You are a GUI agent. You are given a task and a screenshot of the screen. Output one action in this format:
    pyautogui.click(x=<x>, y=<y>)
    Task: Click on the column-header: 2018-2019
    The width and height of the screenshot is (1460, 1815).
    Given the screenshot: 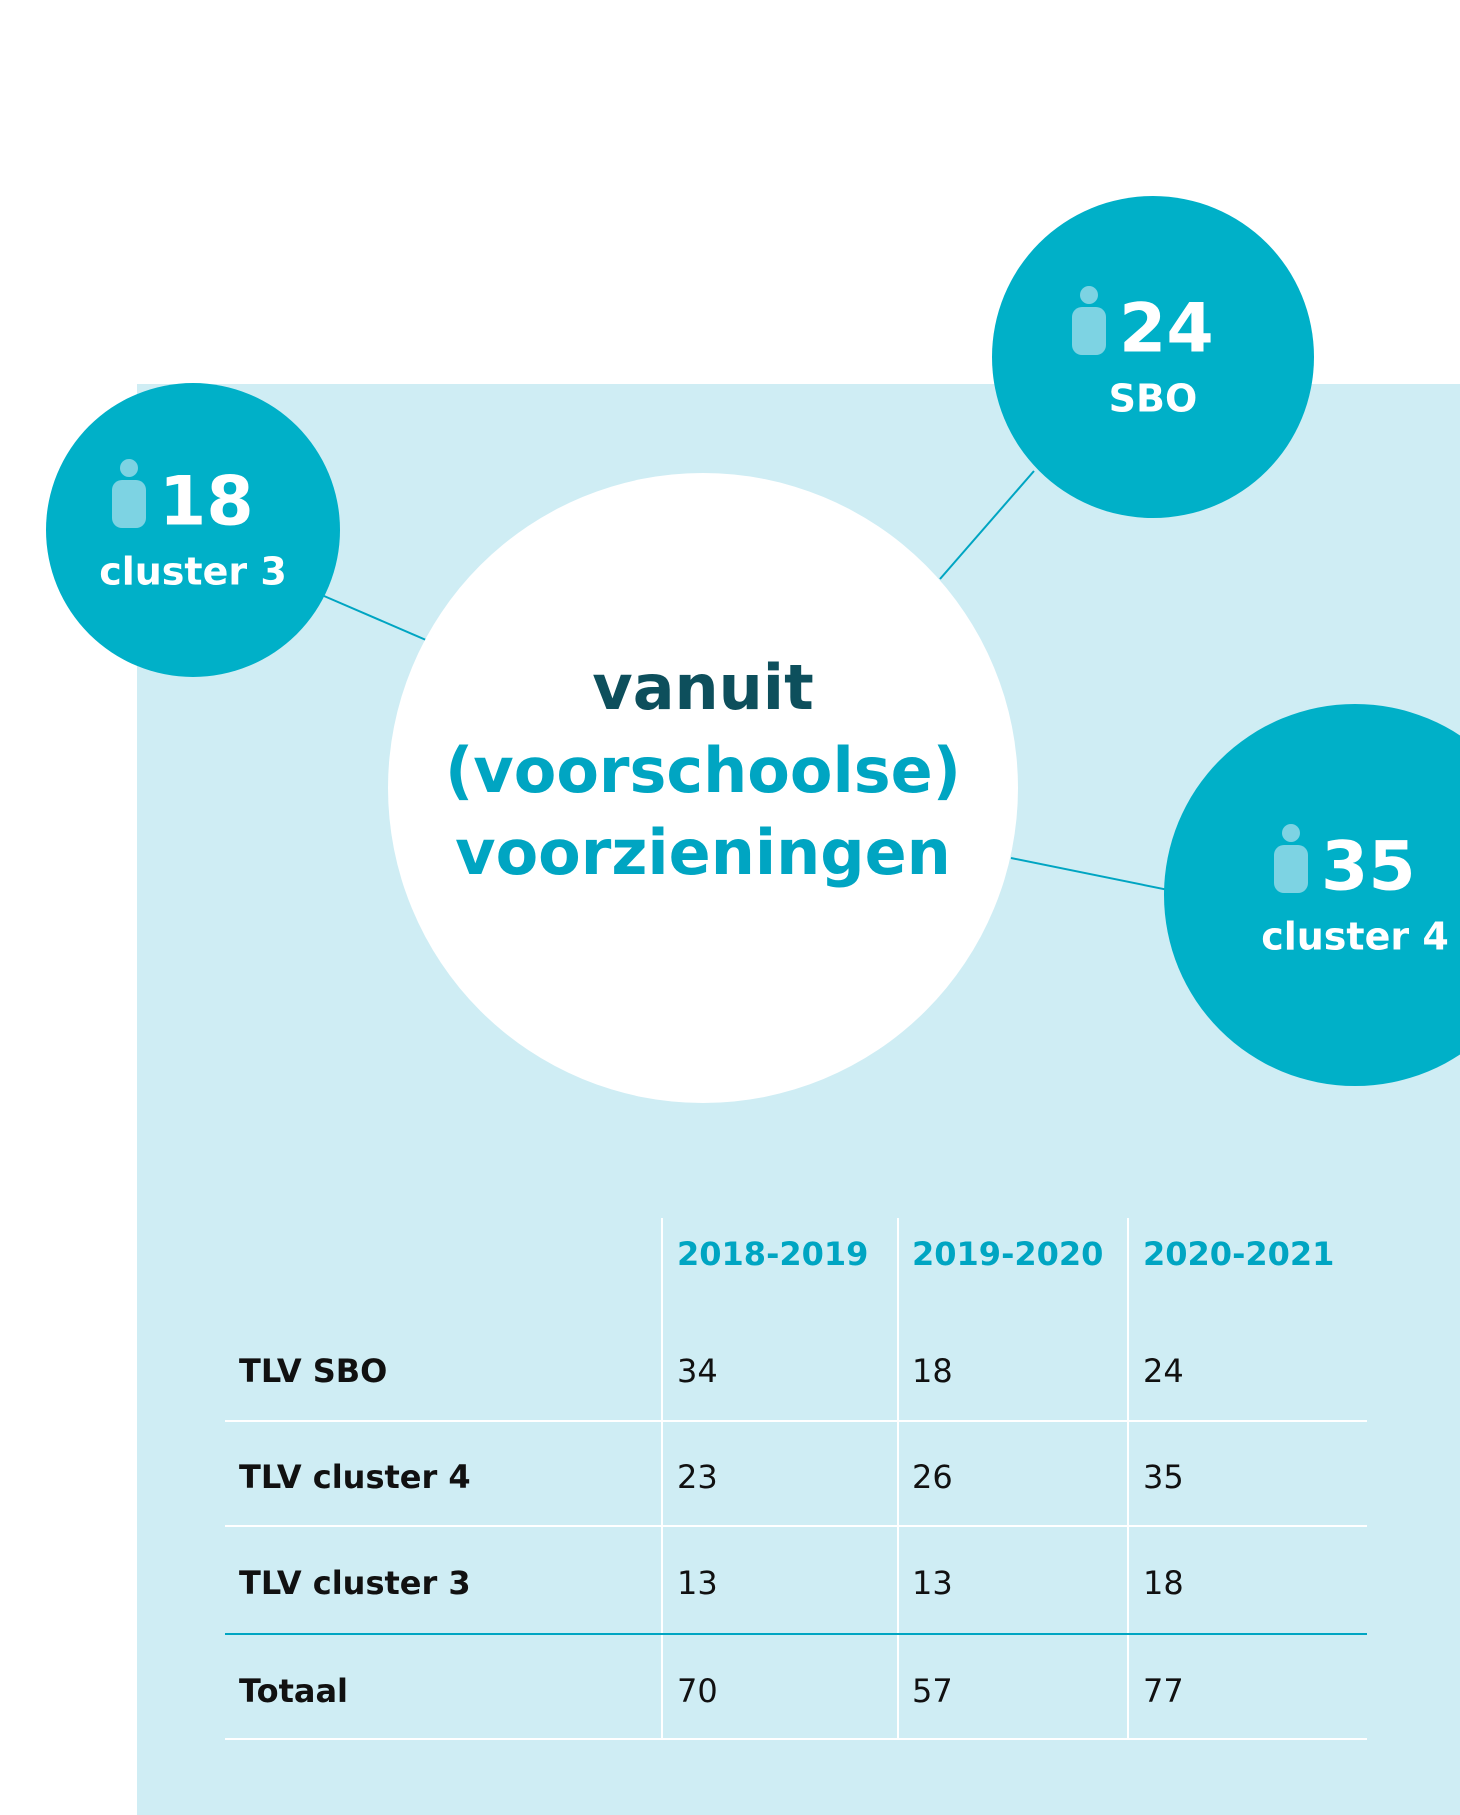 What is the action you would take?
    pyautogui.click(x=772, y=1254)
    